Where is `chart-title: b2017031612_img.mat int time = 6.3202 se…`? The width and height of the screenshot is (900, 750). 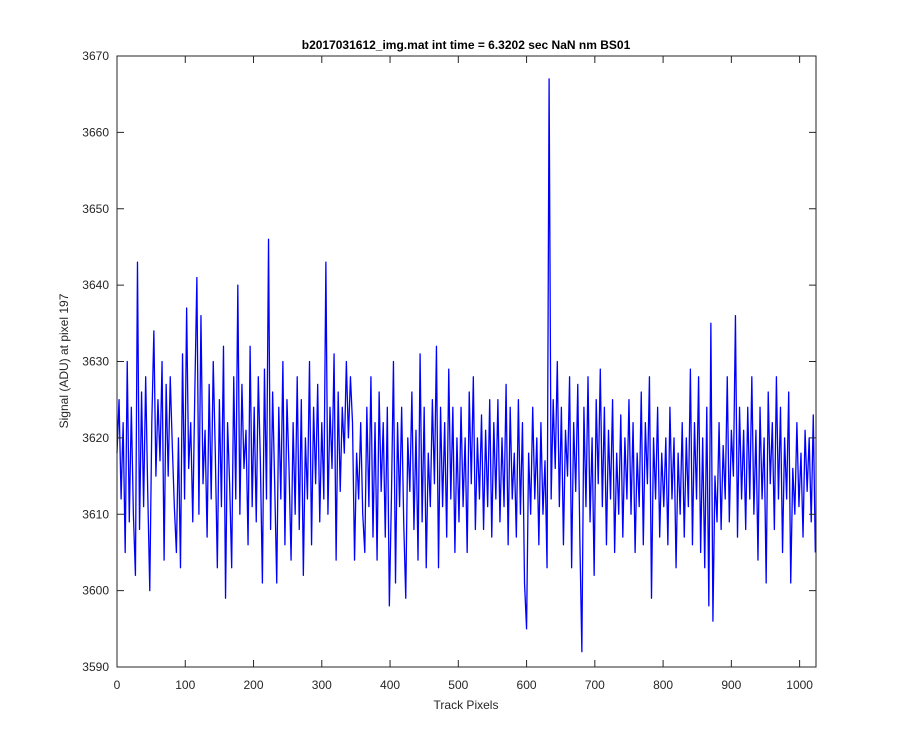 chart-title: b2017031612_img.mat int time = 6.3202 se… is located at coordinates (466, 45).